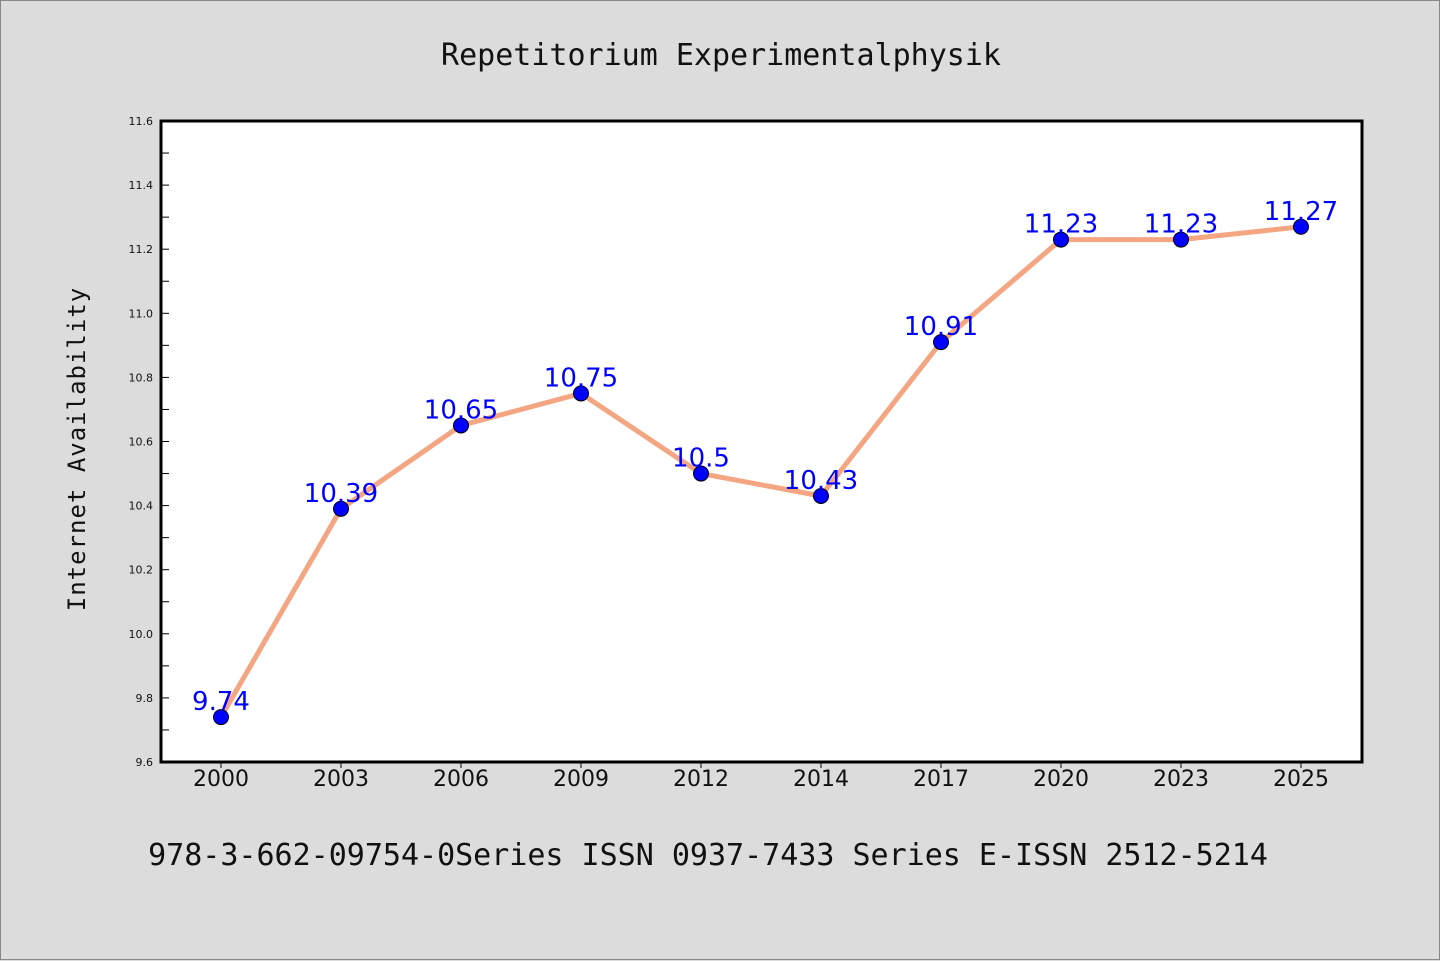 This screenshot has height=961, width=1440. Describe the element at coordinates (145, 698) in the screenshot. I see `y-tick-label: 9.8` at that location.